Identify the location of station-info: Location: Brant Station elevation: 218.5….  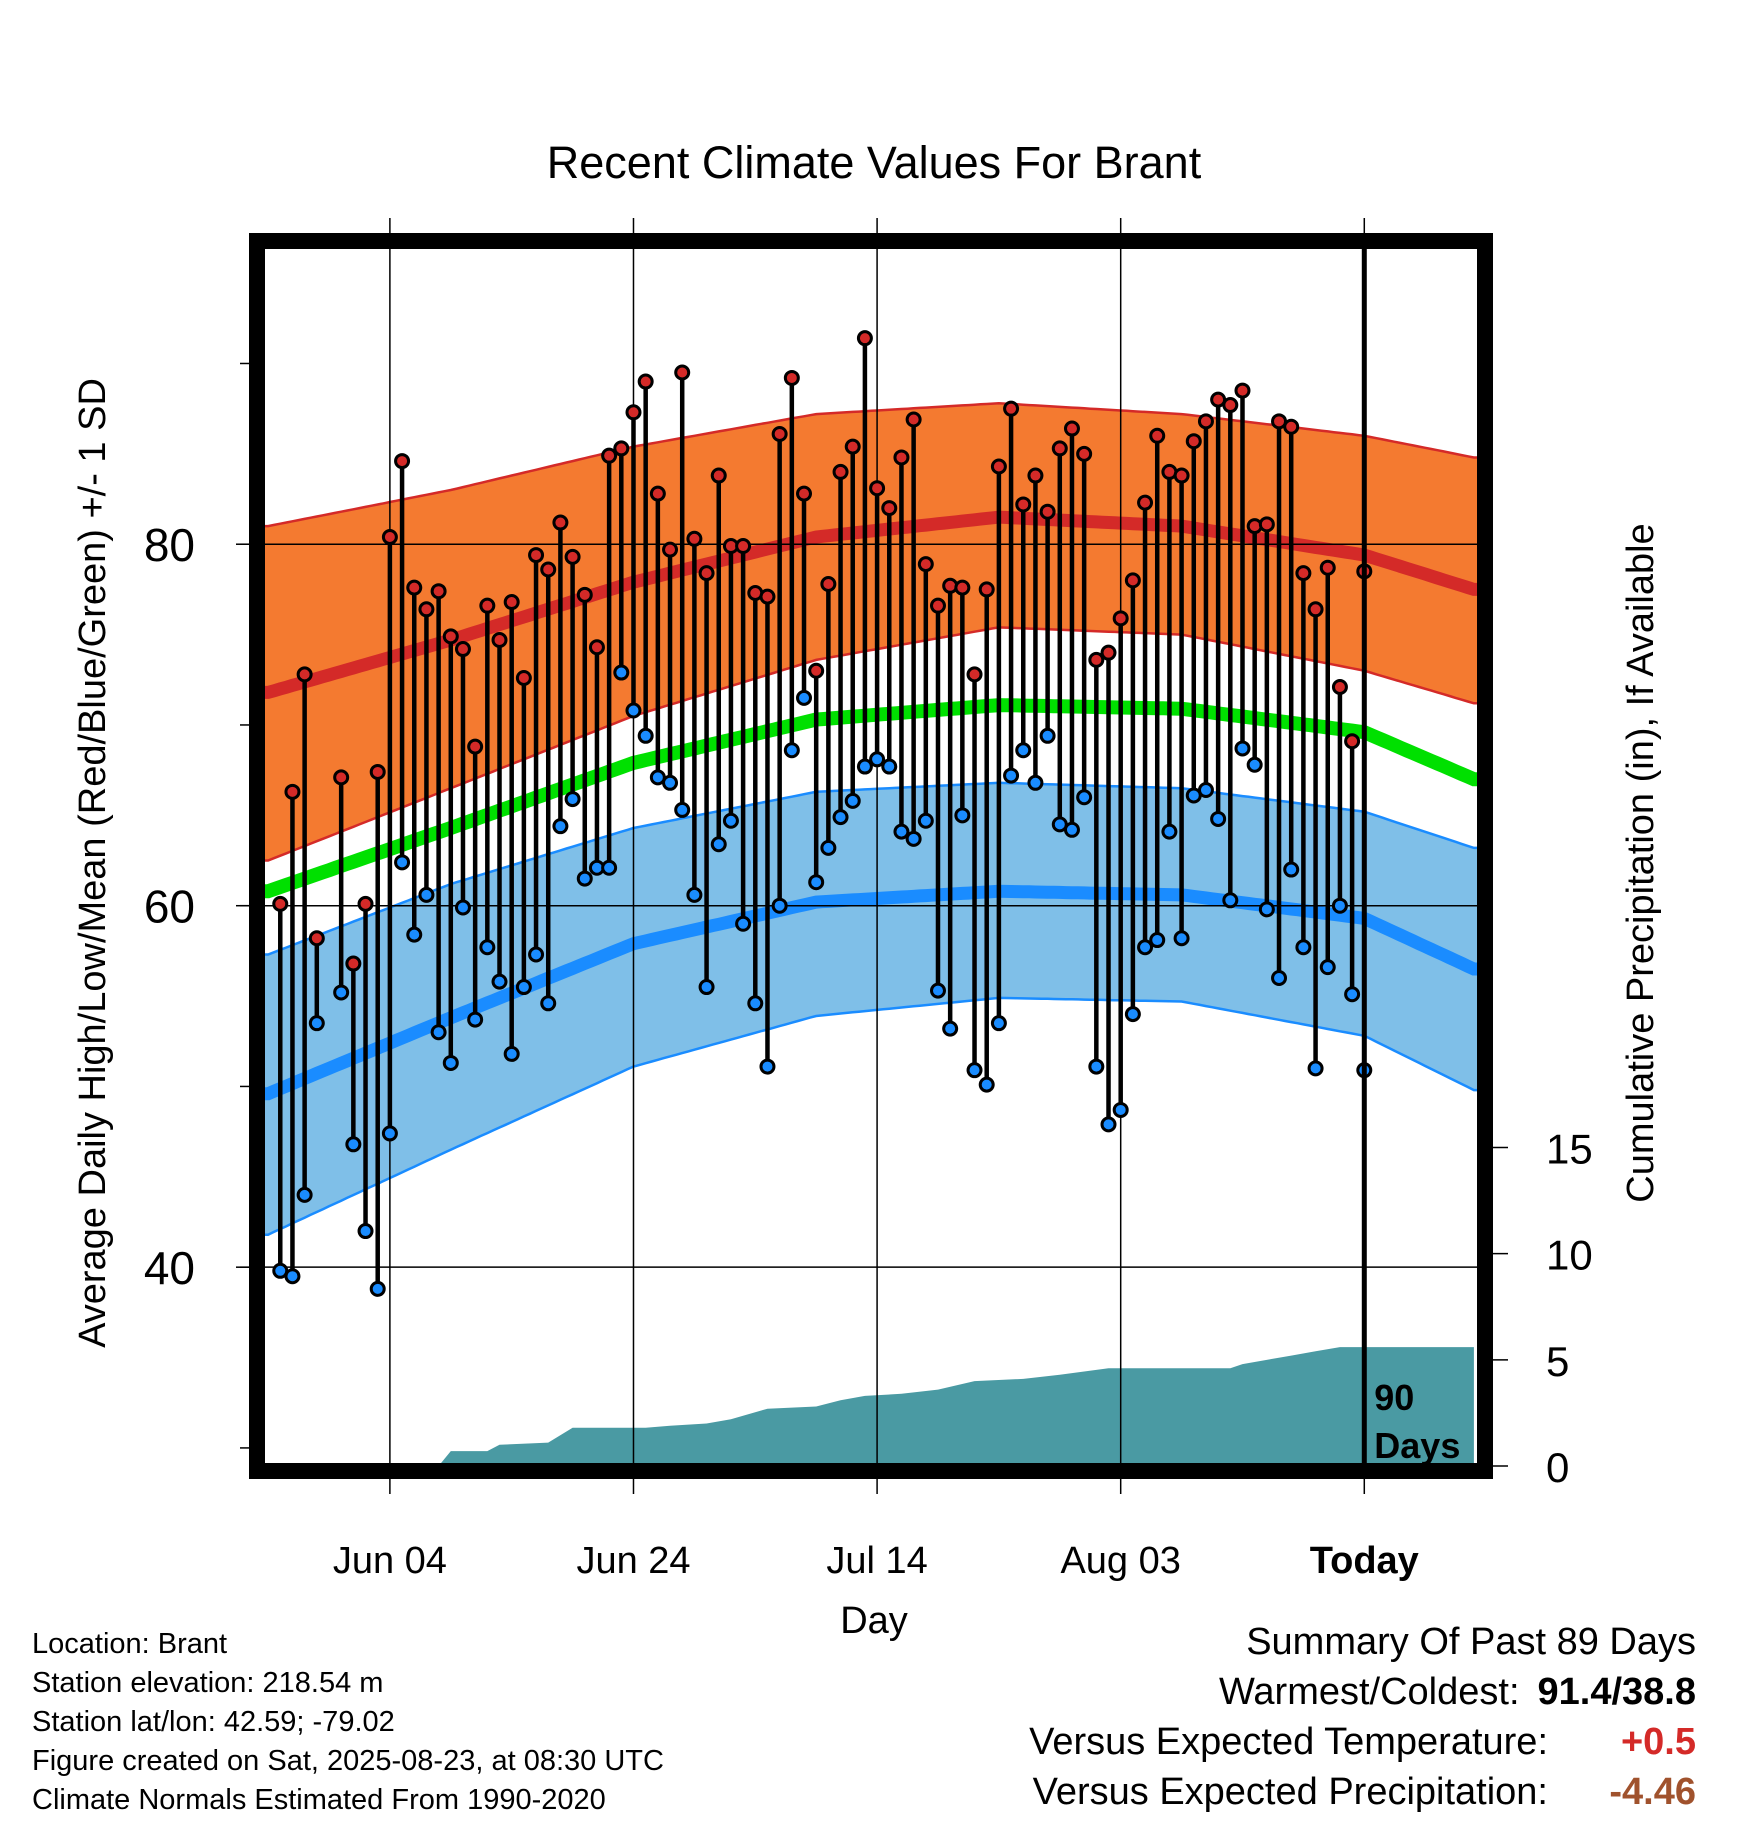
(348, 1722).